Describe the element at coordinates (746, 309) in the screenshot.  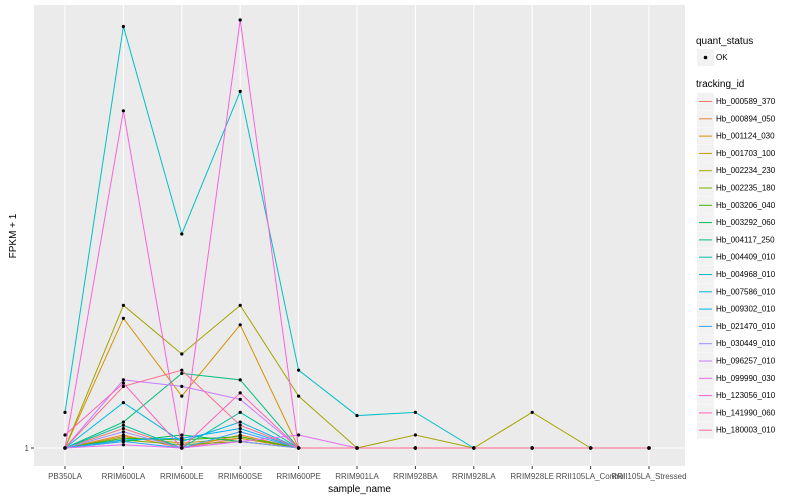
I see `legend-label-tracking-id: Hb_009302_010` at that location.